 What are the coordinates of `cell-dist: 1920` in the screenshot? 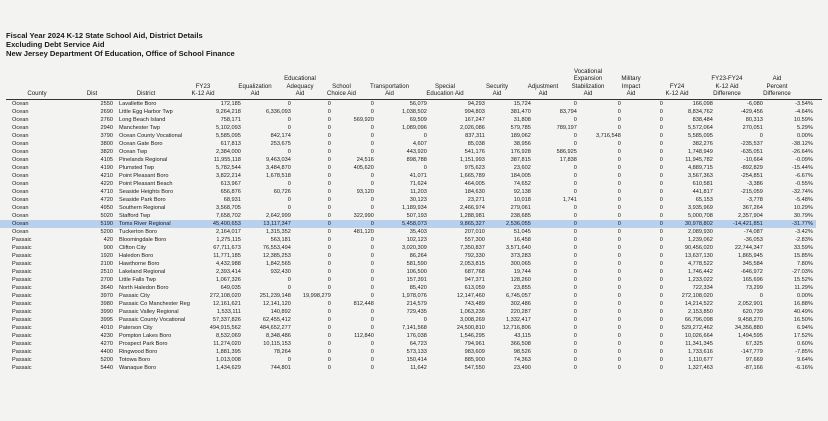 It's located at (106, 256).